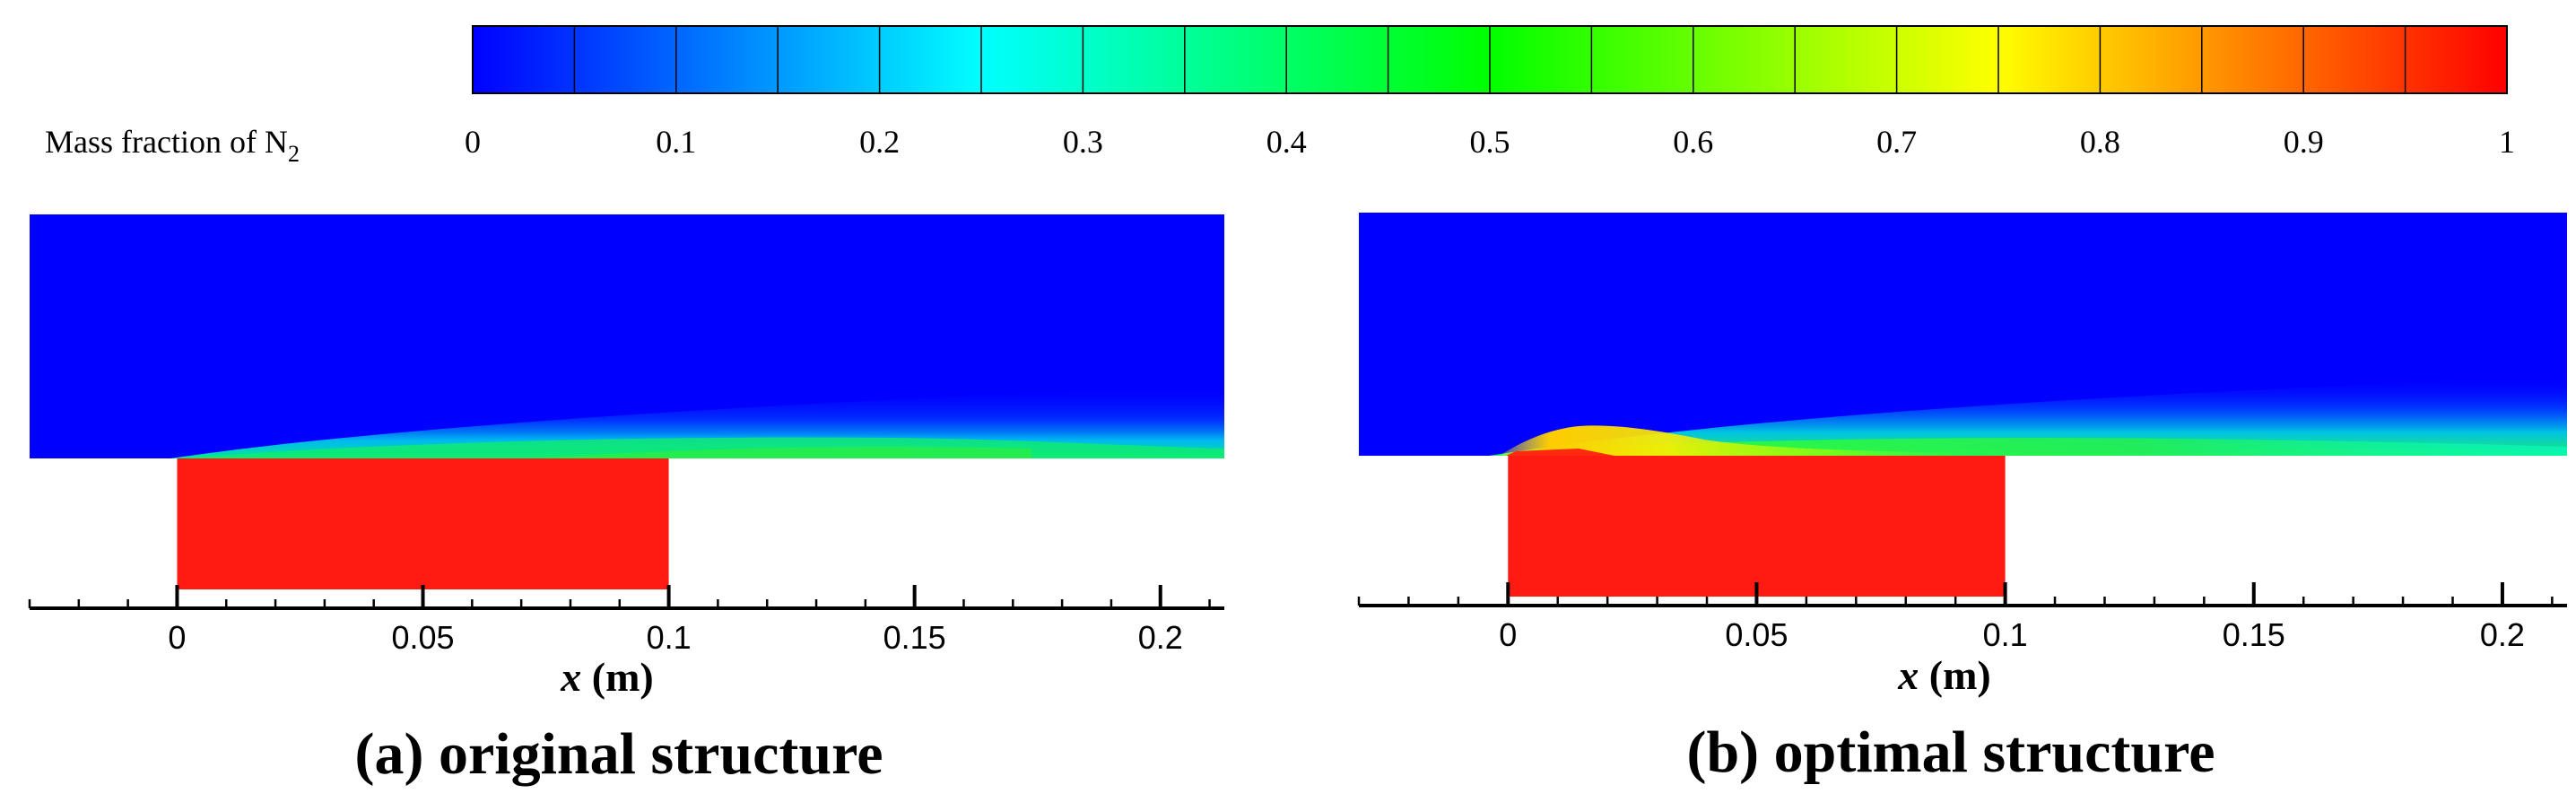 This screenshot has width=2576, height=811. Describe the element at coordinates (1896, 142) in the screenshot. I see `colorbar-tick-label: 0.7` at that location.